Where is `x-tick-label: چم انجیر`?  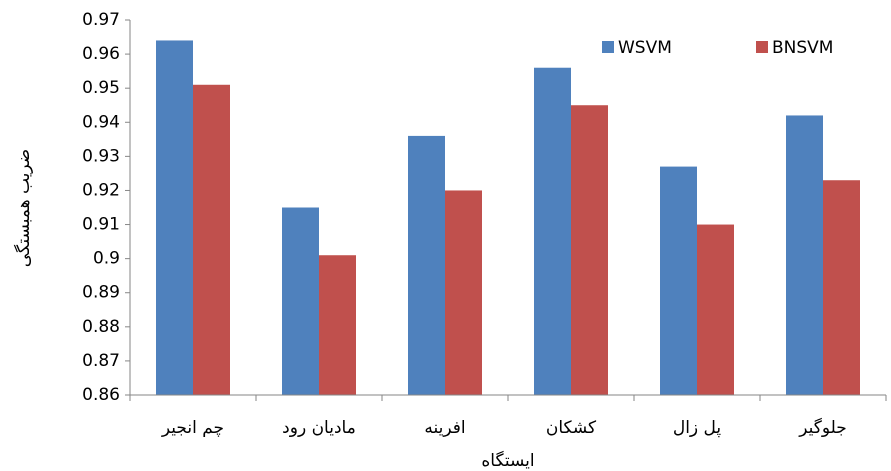
x-tick-label: چم انجیر is located at coordinates (192, 428).